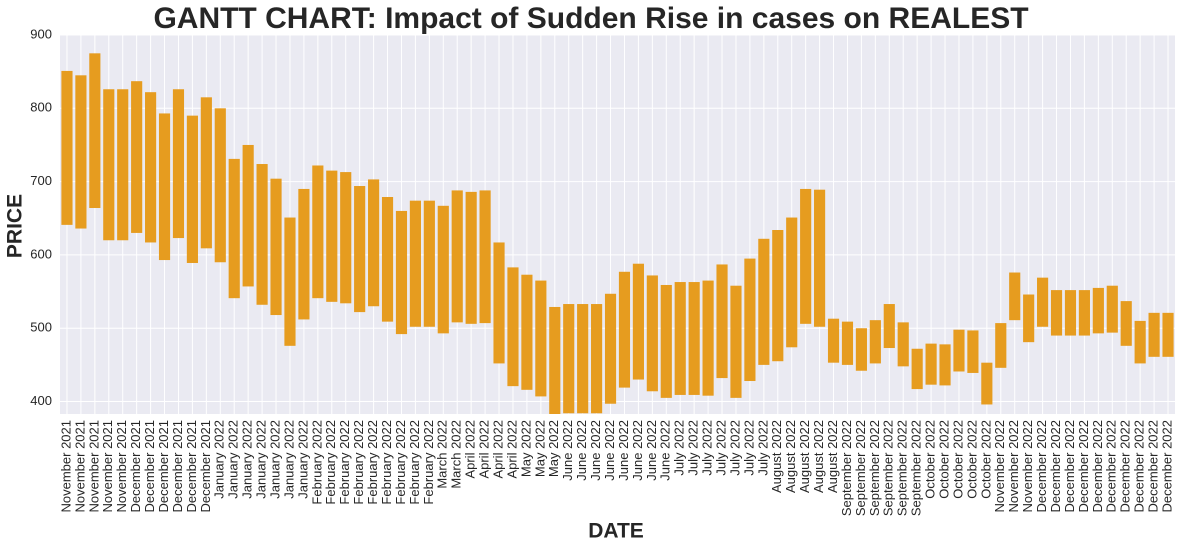 Image resolution: width=1182 pixels, height=549 pixels. I want to click on y-tick-label: 900, so click(41, 33).